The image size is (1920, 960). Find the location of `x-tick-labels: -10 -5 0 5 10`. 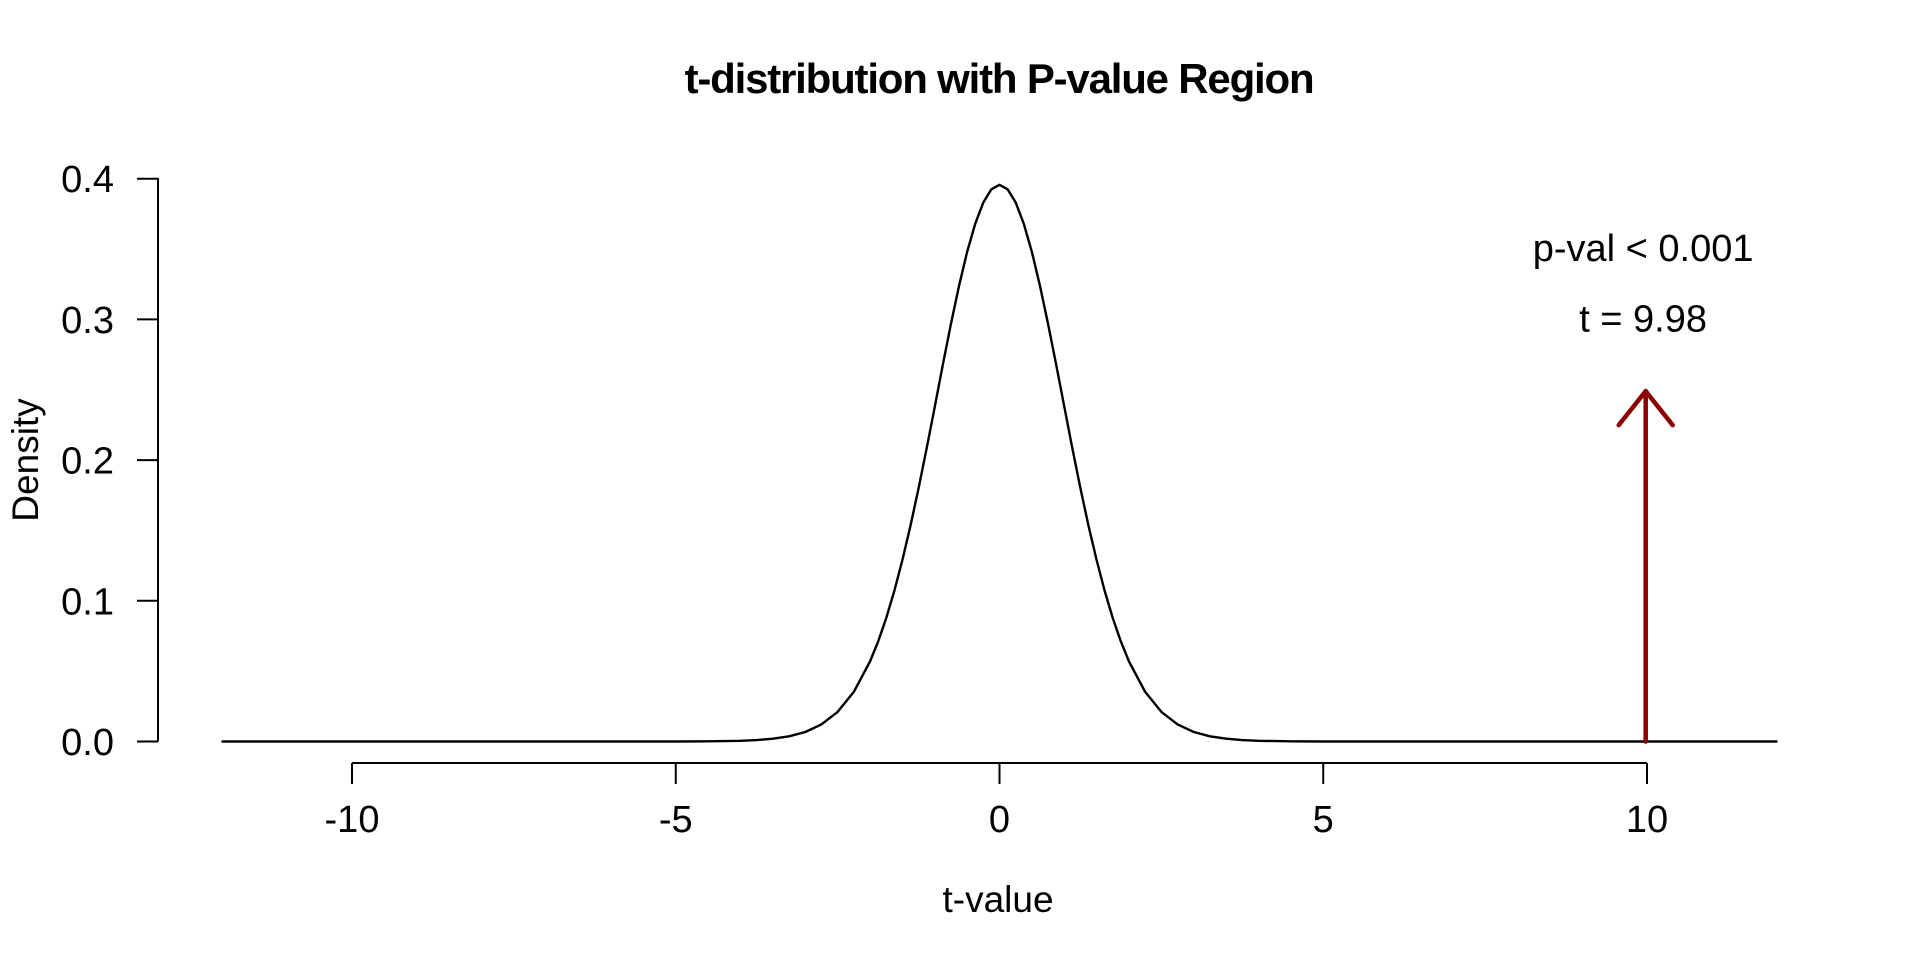

x-tick-labels: -10 -5 0 5 10 is located at coordinates (997, 820).